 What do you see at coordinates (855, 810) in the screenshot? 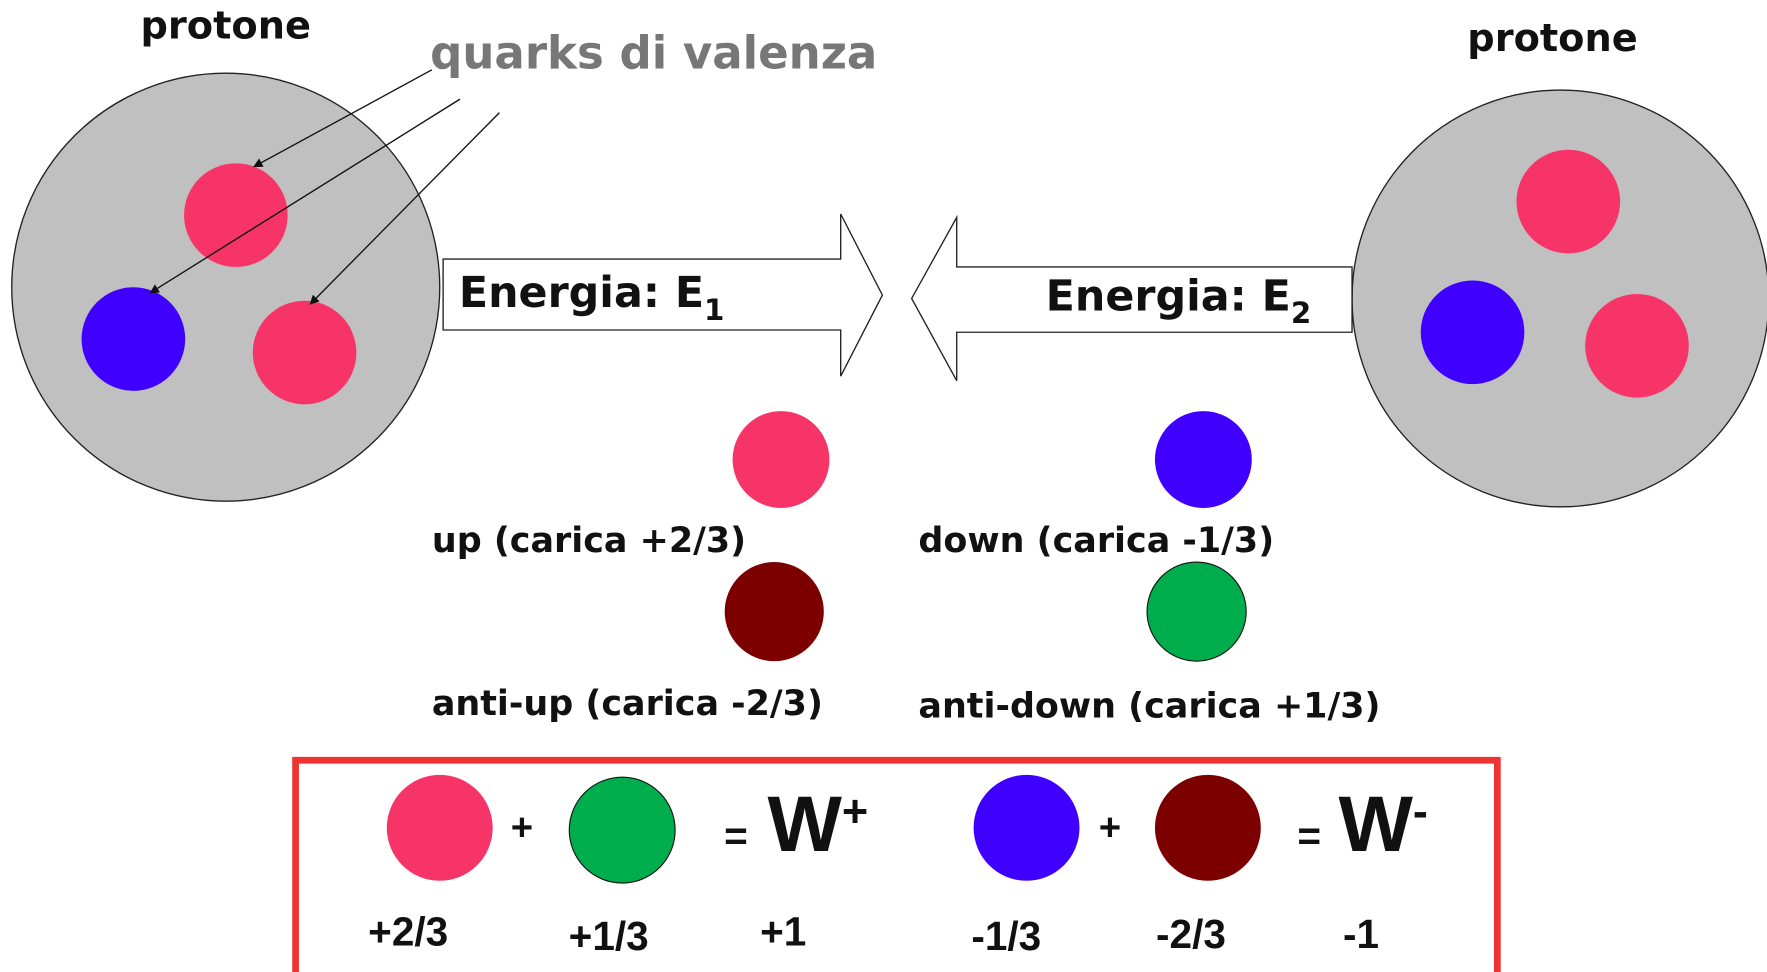
I see `boson-charge: +` at bounding box center [855, 810].